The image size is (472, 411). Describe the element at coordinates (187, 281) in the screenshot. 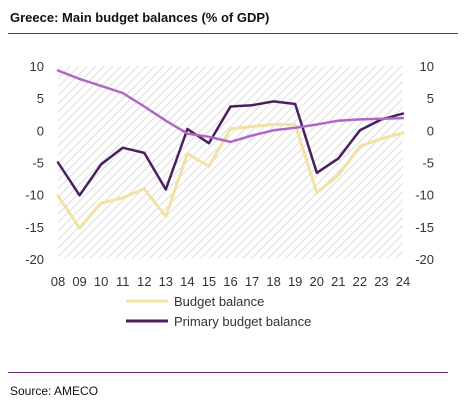

I see `x-tick-14: 14` at that location.